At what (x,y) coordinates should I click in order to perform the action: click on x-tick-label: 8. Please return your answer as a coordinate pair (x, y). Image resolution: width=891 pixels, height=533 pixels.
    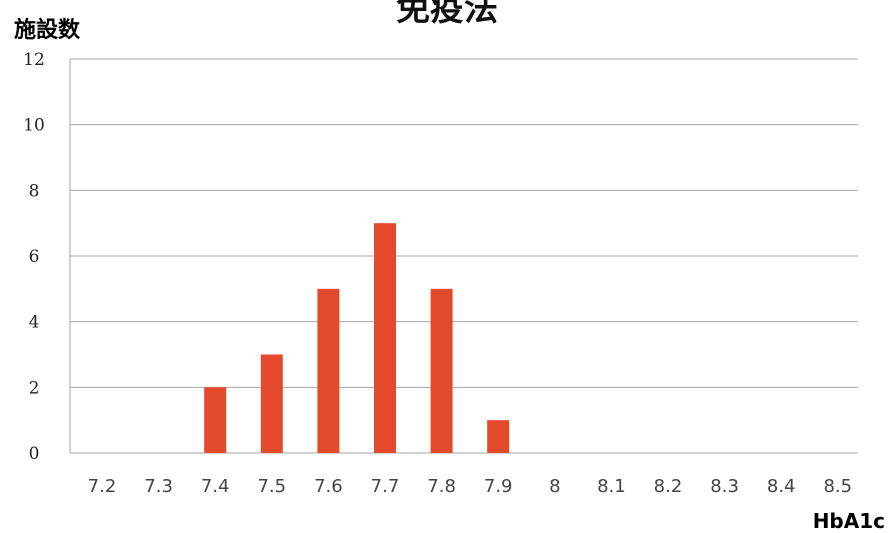
    Looking at the image, I should click on (554, 486).